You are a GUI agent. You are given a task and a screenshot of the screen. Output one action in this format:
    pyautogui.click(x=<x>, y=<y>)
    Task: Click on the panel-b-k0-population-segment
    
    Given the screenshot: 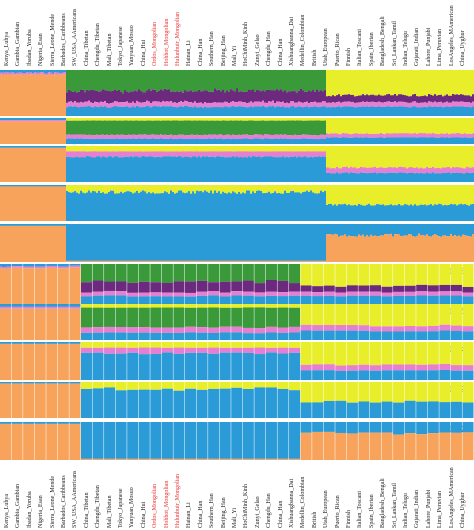 What is the action you would take?
    pyautogui.click(x=248, y=272)
    